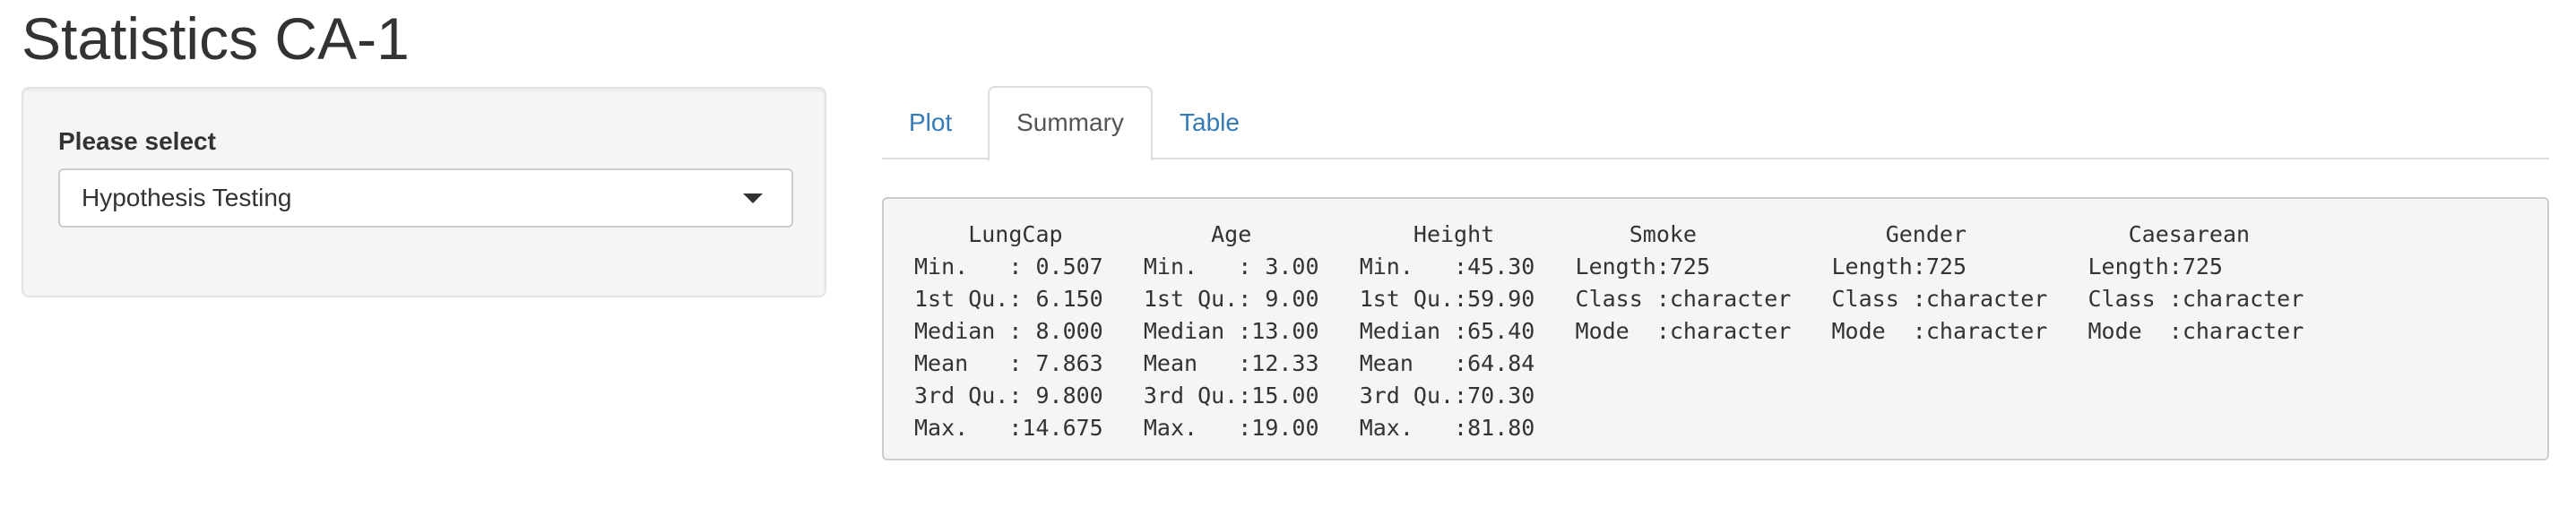  I want to click on caret-down-icon, so click(753, 199).